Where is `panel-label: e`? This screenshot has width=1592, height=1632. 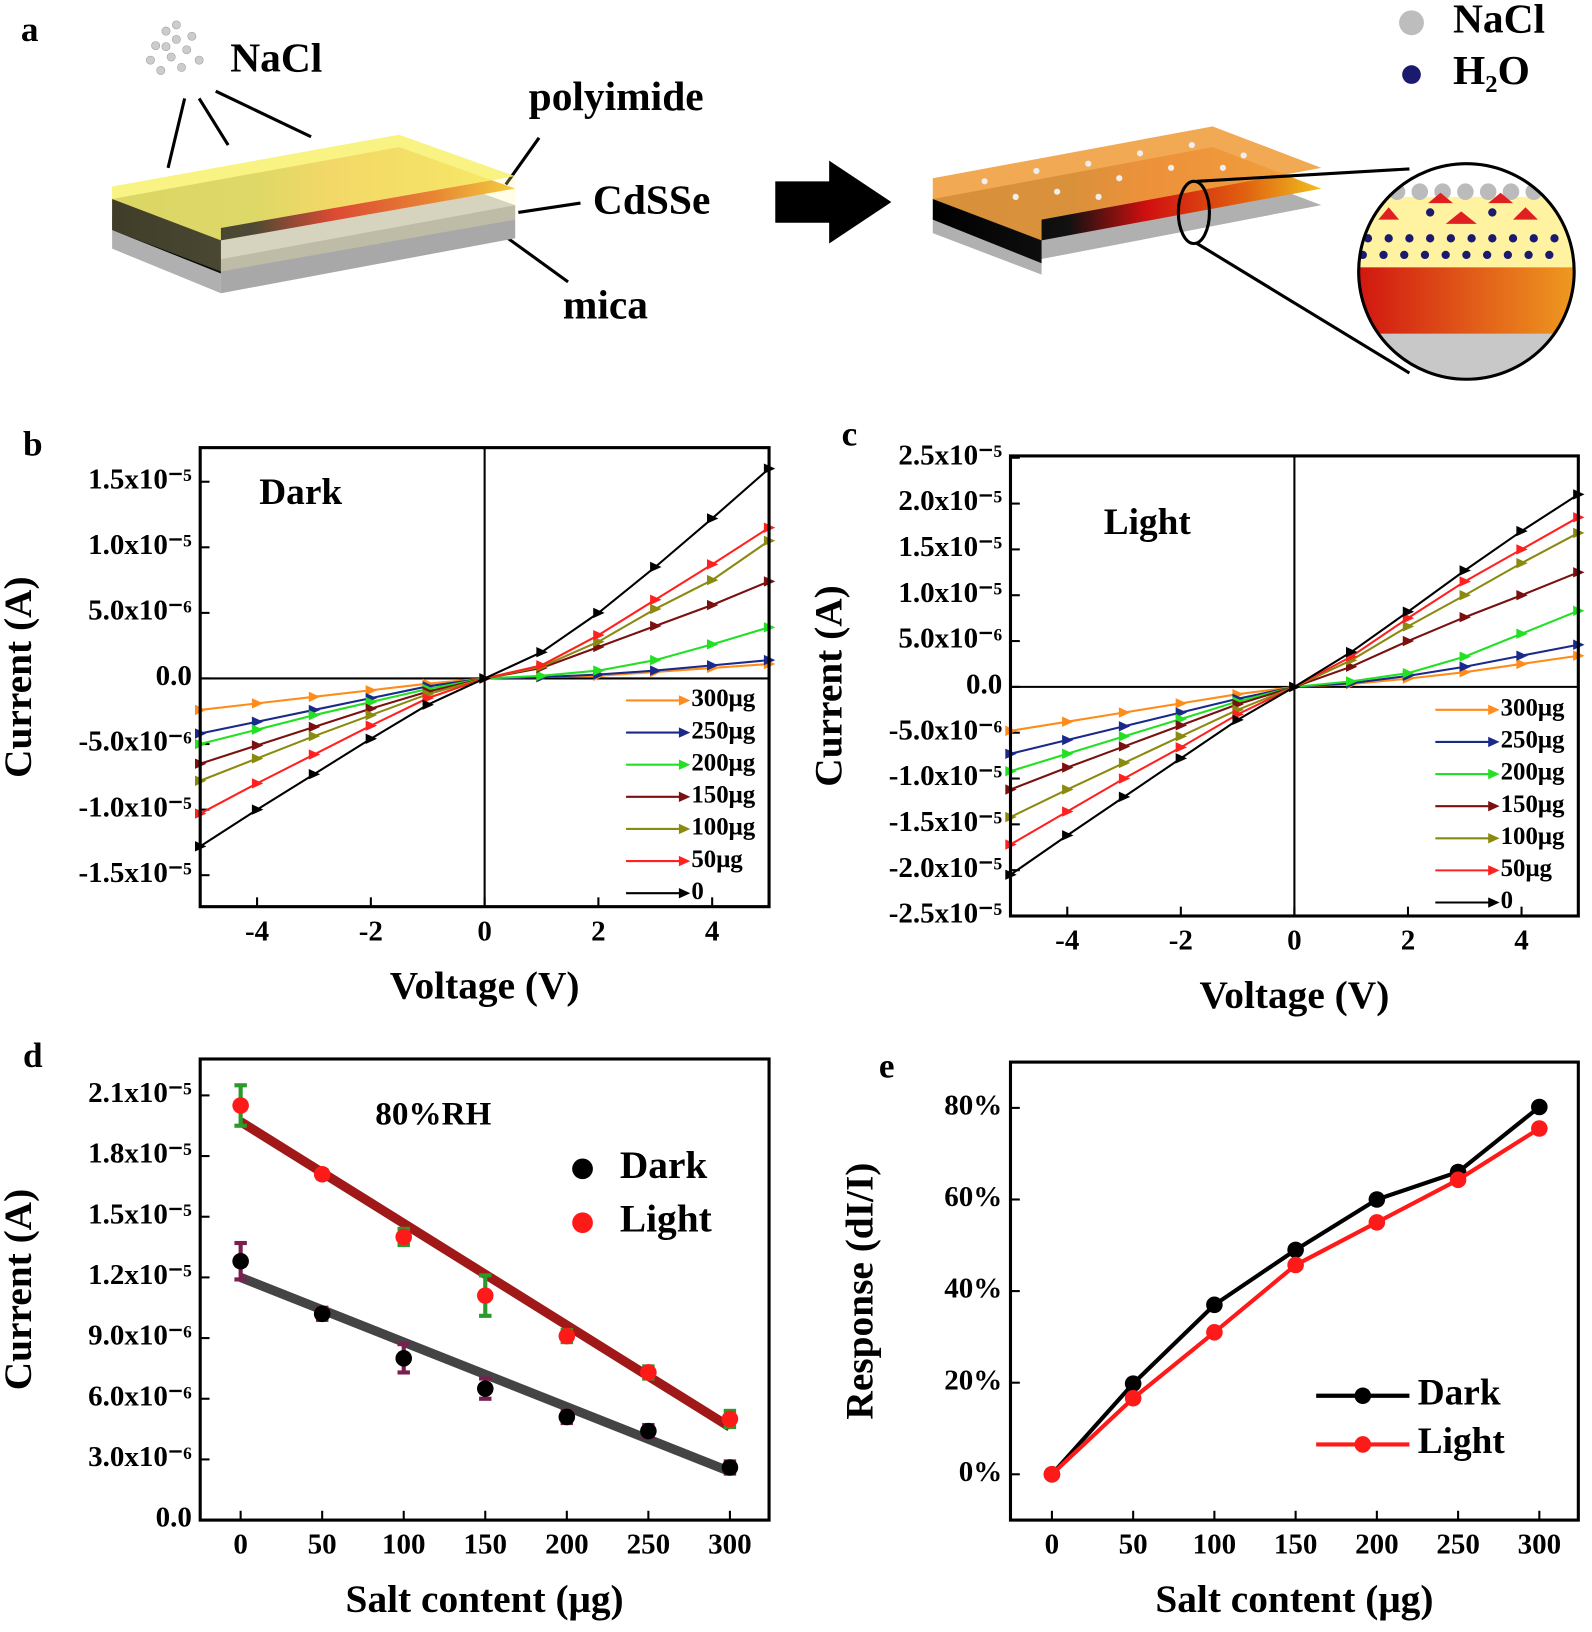
panel-label: e is located at coordinates (887, 1065).